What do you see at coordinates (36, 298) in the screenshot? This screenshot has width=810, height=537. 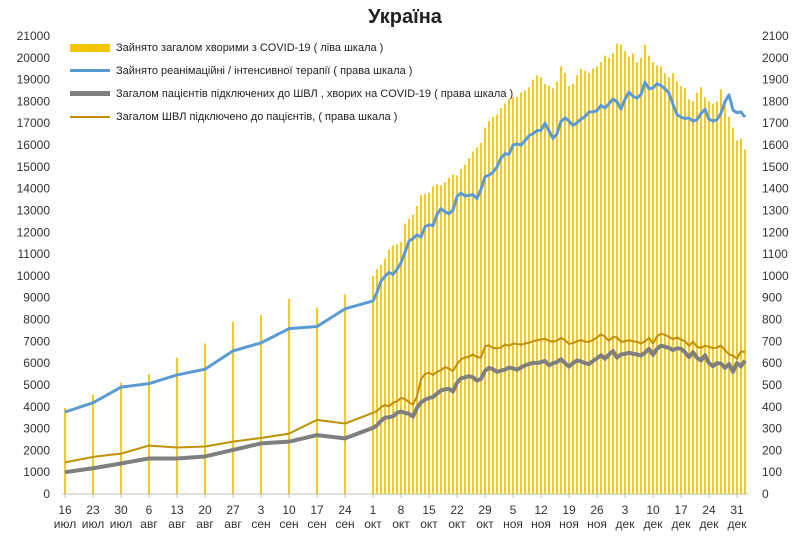 I see `y-tick-left: 9000` at bounding box center [36, 298].